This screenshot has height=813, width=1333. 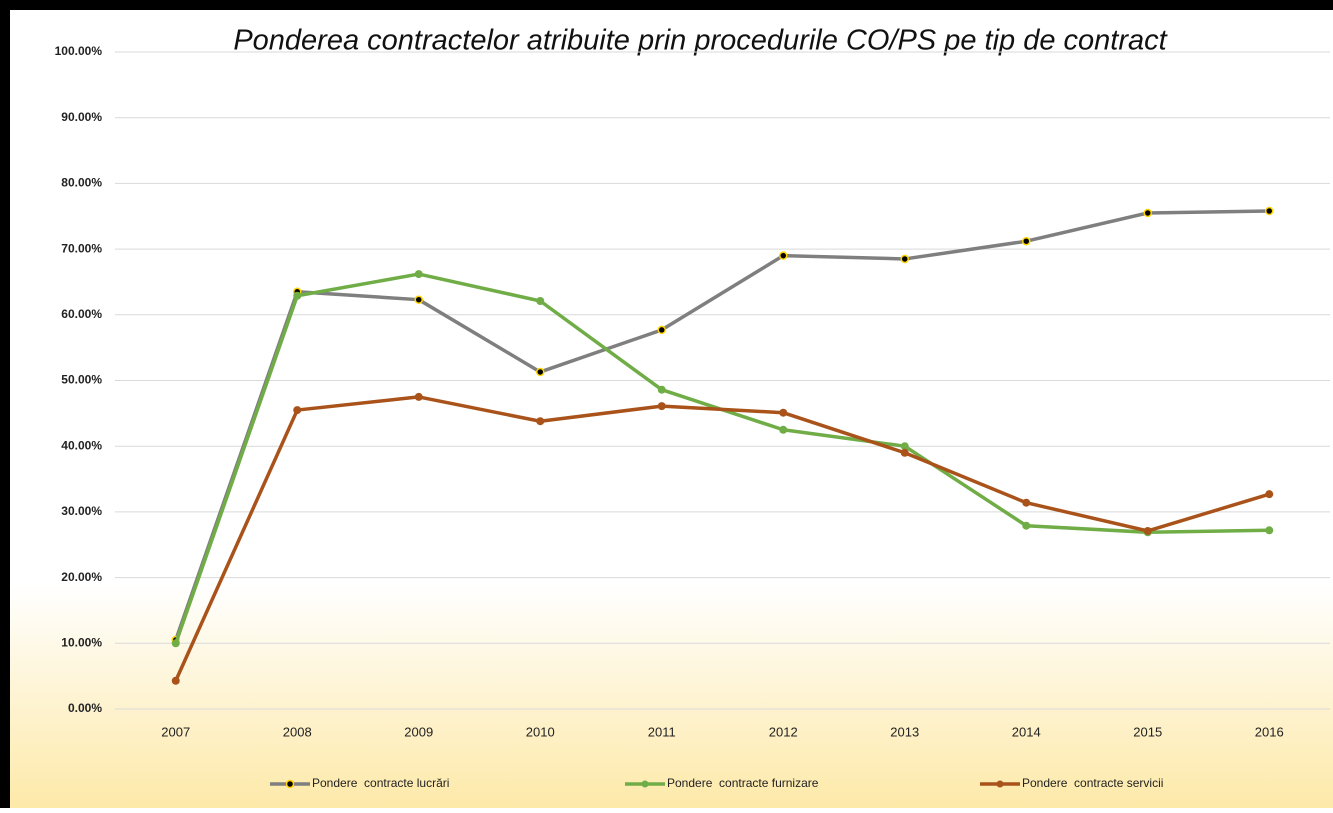 I want to click on y-tick-label: 90.00%, so click(x=81, y=117).